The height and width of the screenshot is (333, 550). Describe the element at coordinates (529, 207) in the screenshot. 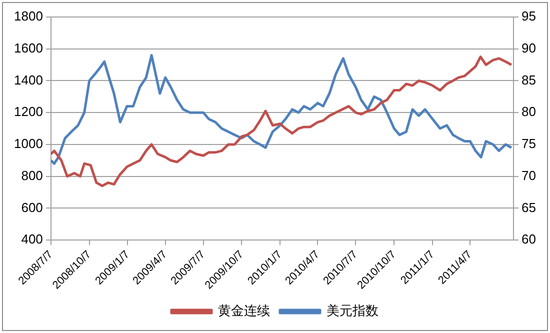

I see `y2-tick-label: 65` at that location.